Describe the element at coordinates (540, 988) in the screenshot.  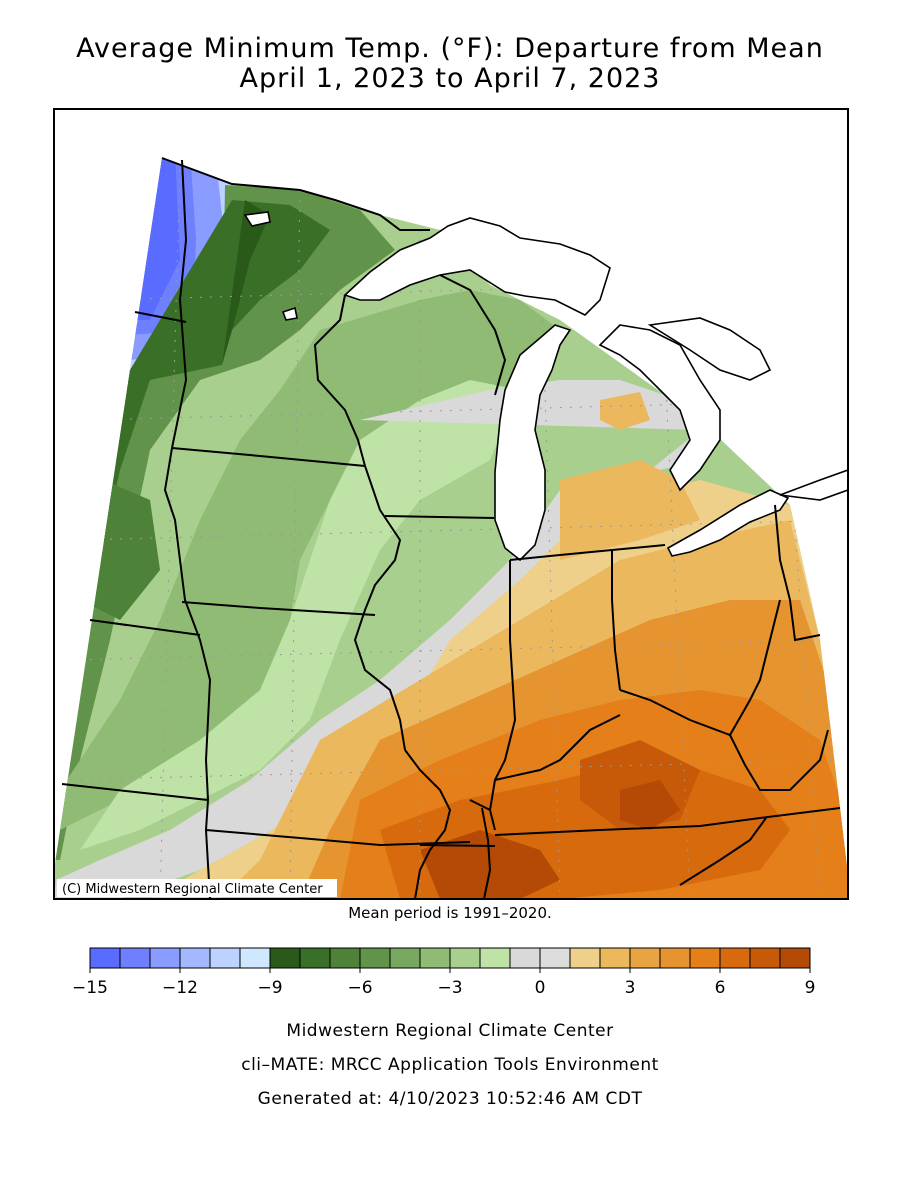
I see `legend-tick-label: 0` at that location.